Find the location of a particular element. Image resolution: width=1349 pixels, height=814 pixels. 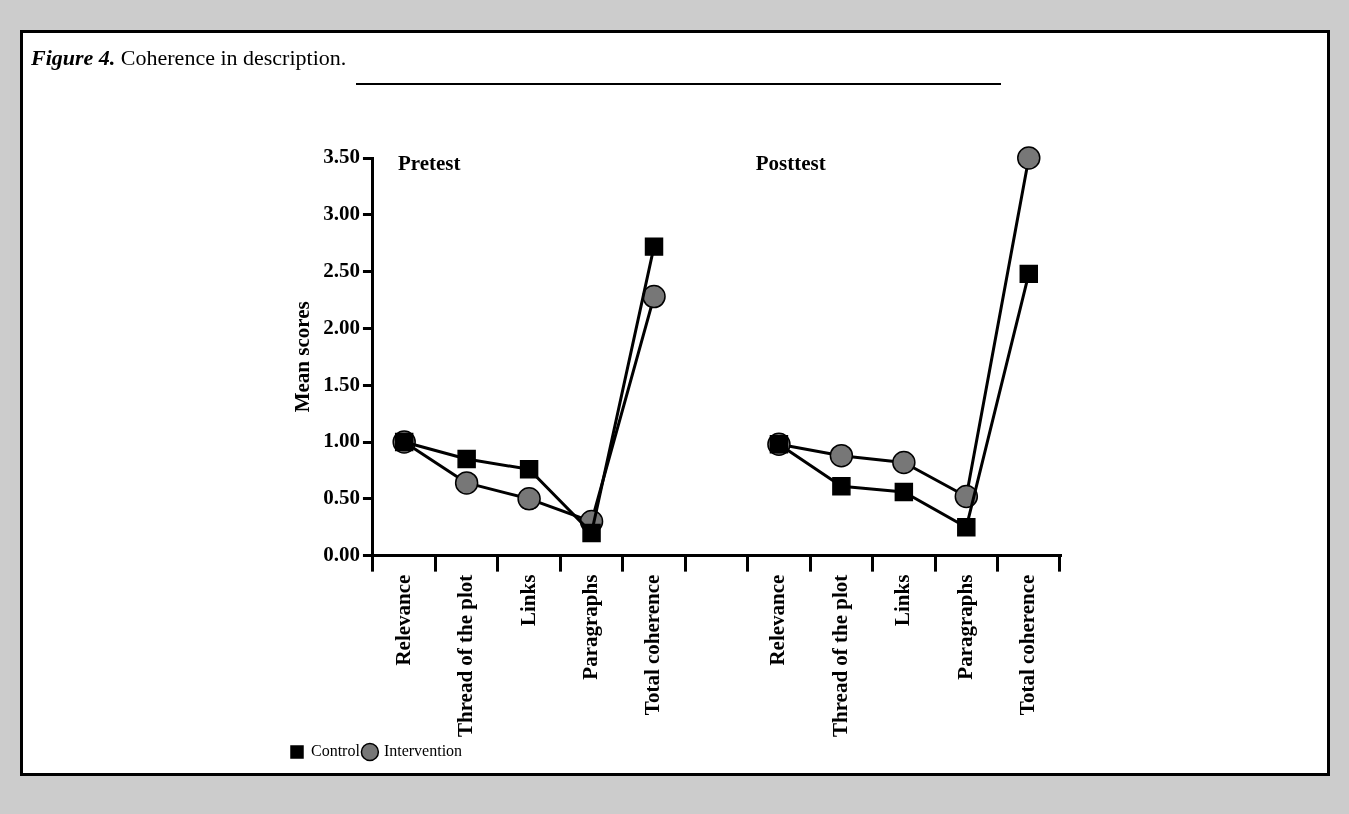

y-tick-label: 2.50 is located at coordinates (341, 270).